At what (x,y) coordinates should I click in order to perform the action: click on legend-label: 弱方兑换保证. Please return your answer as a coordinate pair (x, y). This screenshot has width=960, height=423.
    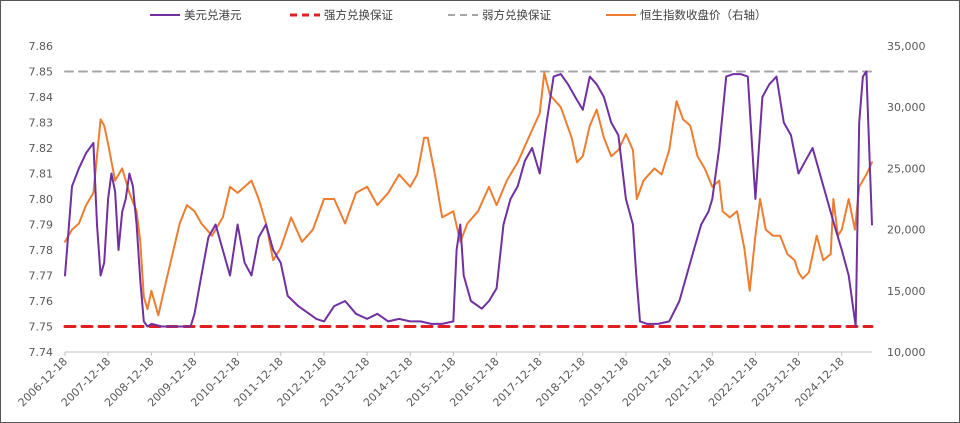
    Looking at the image, I should click on (516, 15).